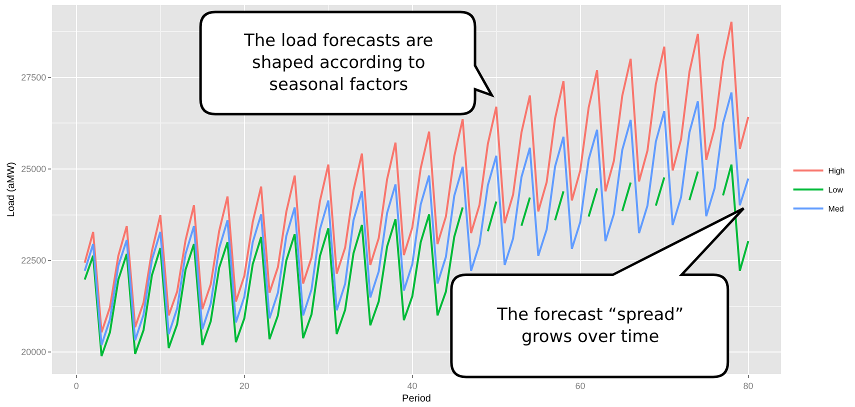  What do you see at coordinates (338, 63) in the screenshot?
I see `annotation: The load forecasts are shaped according to seasonal factors` at bounding box center [338, 63].